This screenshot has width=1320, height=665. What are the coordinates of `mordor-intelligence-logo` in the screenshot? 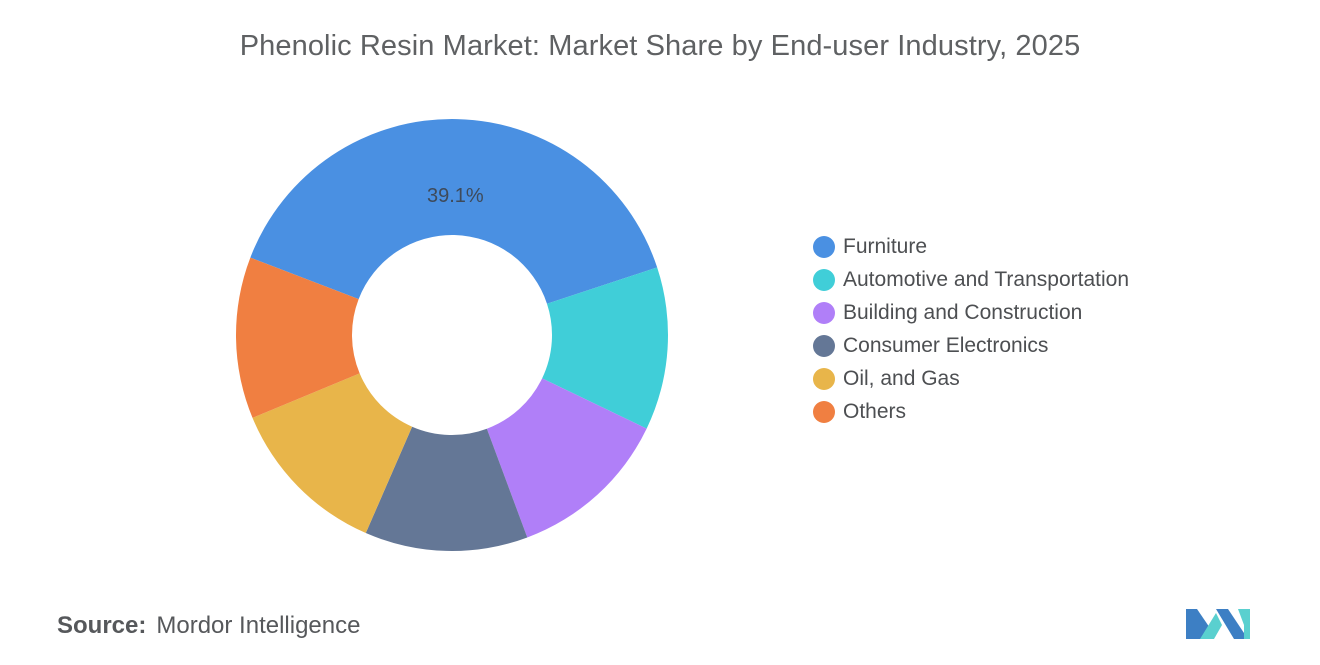 It's located at (1218, 624).